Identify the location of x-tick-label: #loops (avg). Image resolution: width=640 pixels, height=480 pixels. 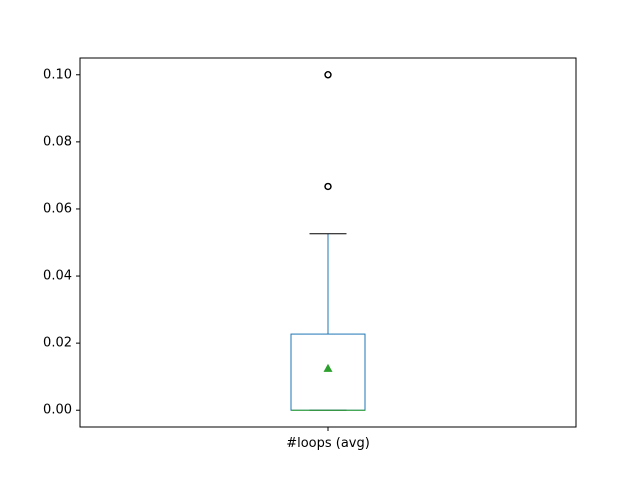
(328, 443).